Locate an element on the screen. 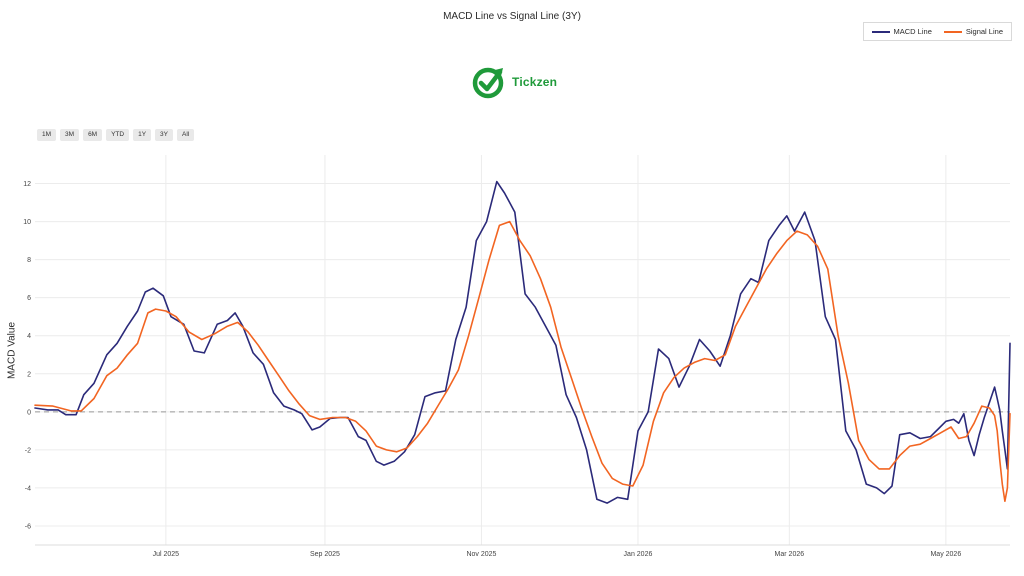 Image resolution: width=1024 pixels, height=576 pixels. legend-swatch-signal is located at coordinates (952, 31).